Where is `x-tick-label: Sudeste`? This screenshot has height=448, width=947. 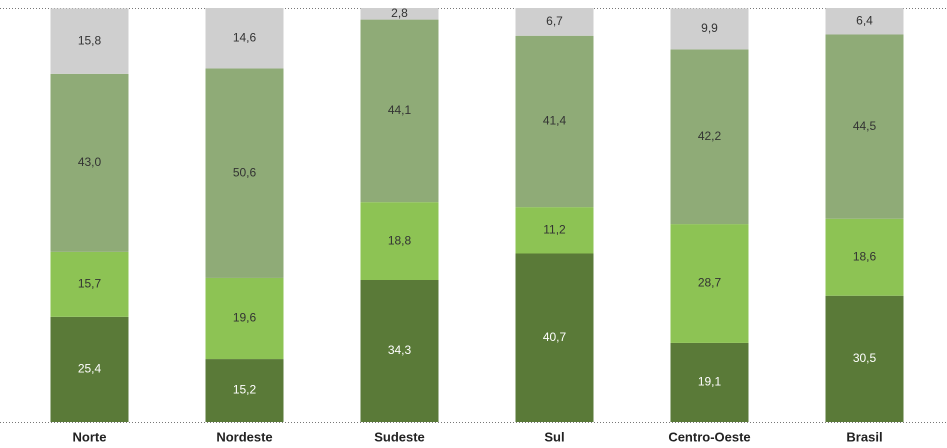
x-tick-label: Sudeste is located at coordinates (399, 436).